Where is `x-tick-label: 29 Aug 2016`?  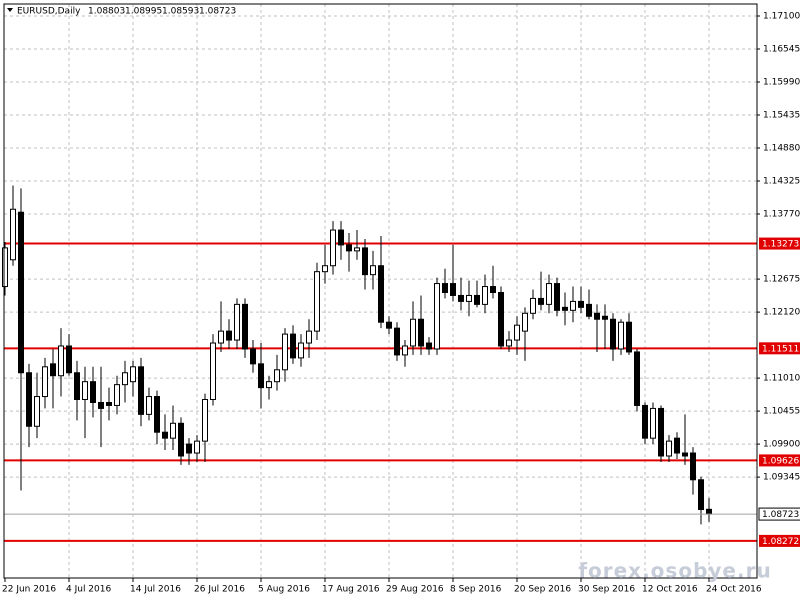 x-tick-label: 29 Aug 2016 is located at coordinates (415, 590).